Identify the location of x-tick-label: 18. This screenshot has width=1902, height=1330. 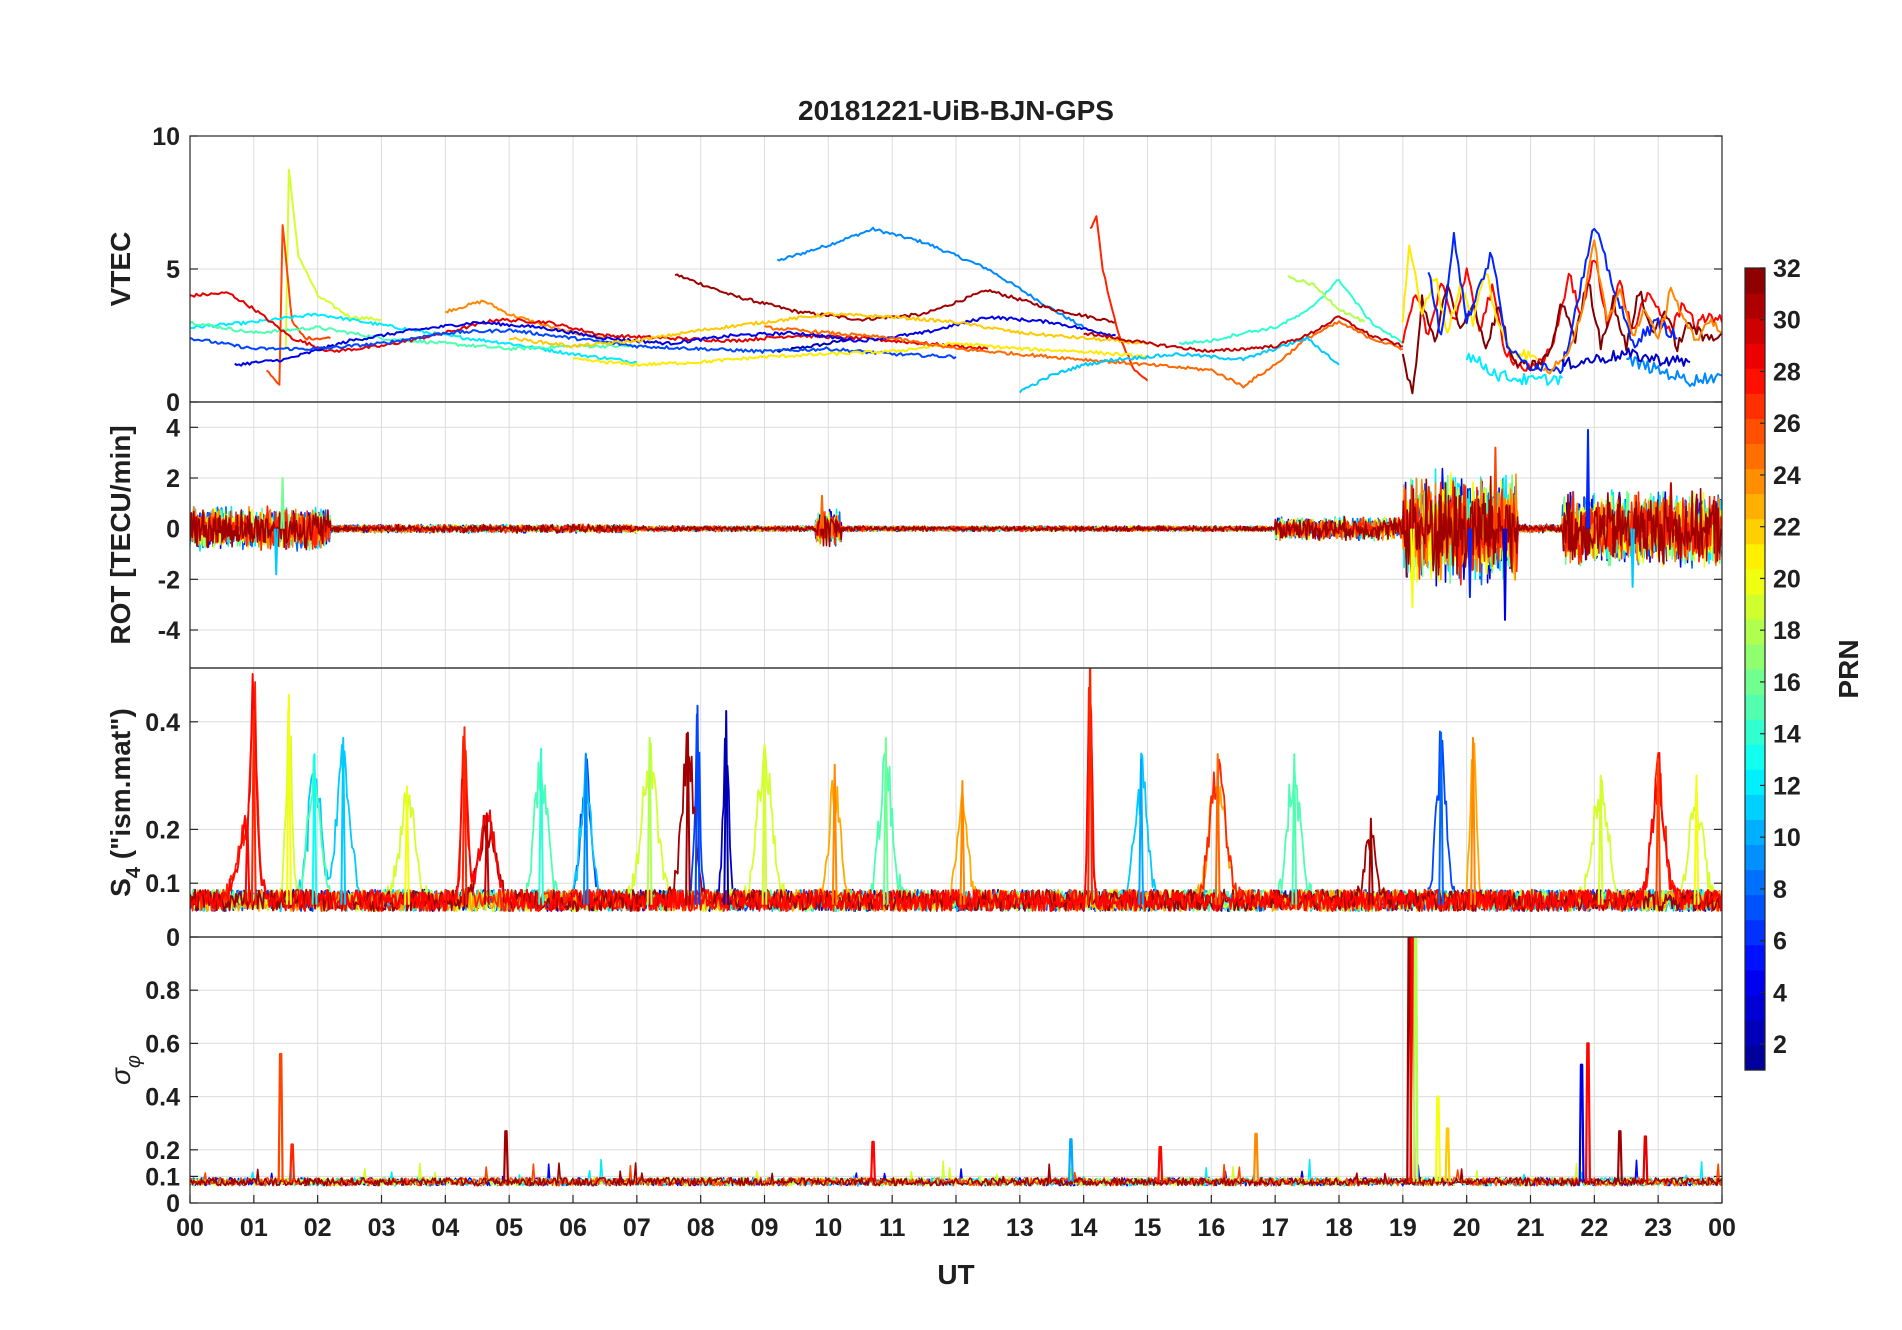
(1339, 1228).